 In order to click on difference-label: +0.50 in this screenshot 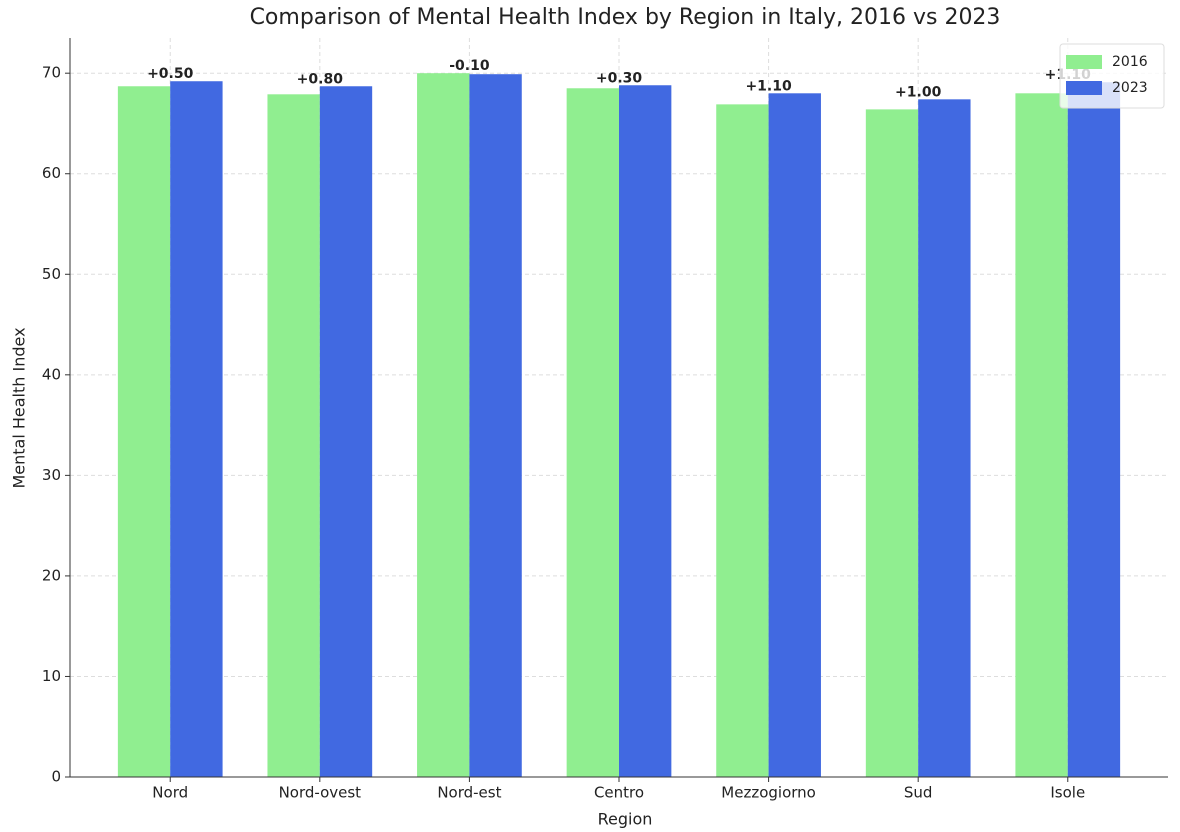, I will do `click(170, 74)`.